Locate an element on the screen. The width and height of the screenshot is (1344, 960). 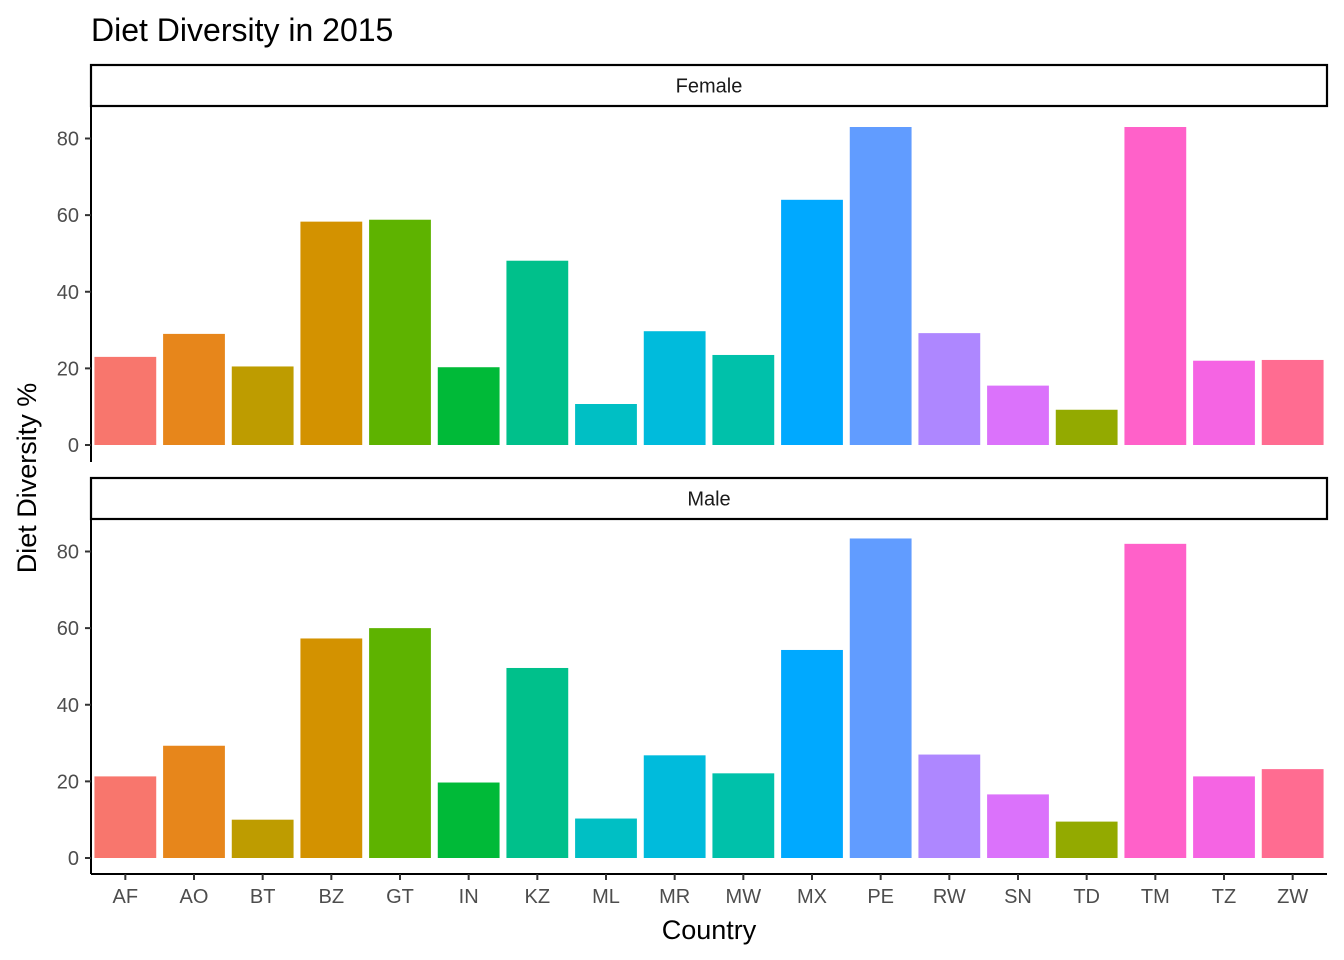
facet-strip-label: Female is located at coordinates (709, 87).